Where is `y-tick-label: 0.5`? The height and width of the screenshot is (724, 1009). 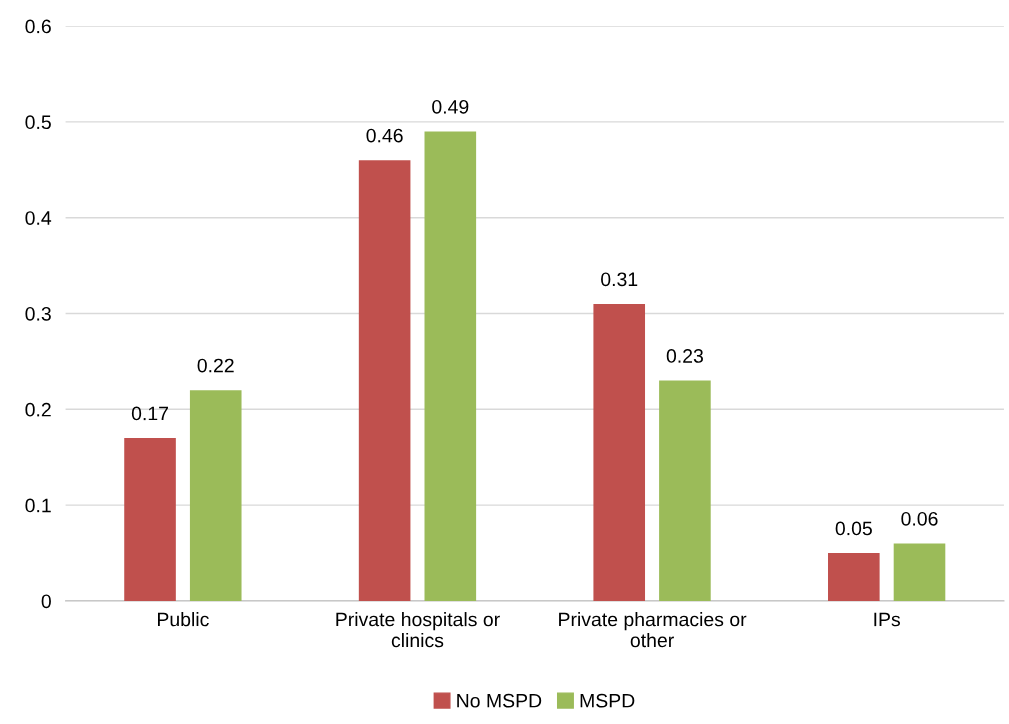
y-tick-label: 0.5 is located at coordinates (38, 122).